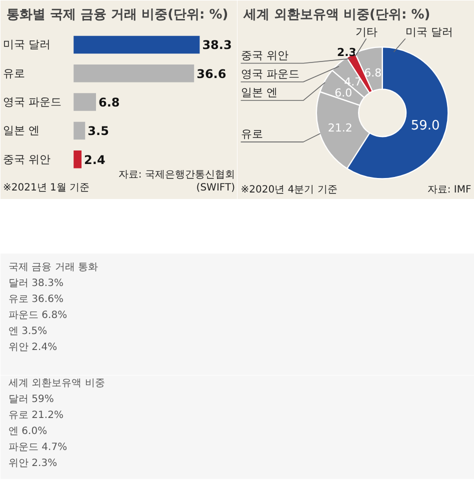 The width and height of the screenshot is (474, 485). I want to click on slice-label: 중국 위안, so click(264, 55).